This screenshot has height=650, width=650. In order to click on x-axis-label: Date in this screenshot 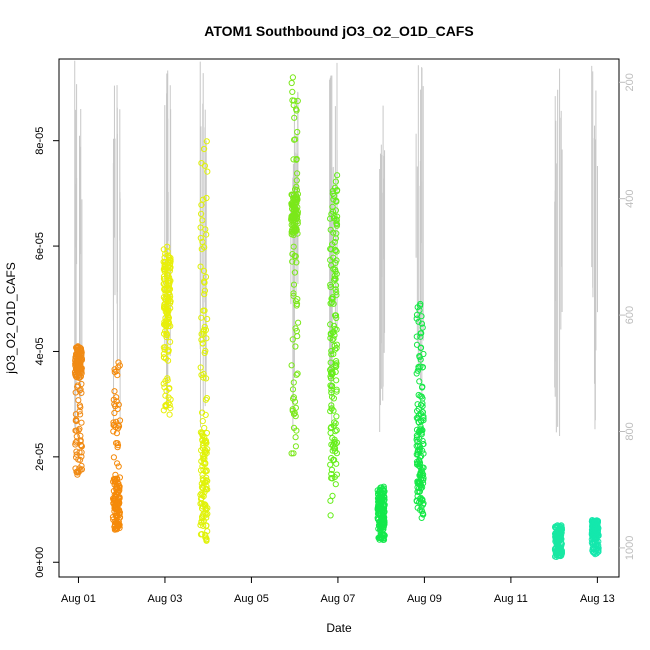, I will do `click(339, 628)`.